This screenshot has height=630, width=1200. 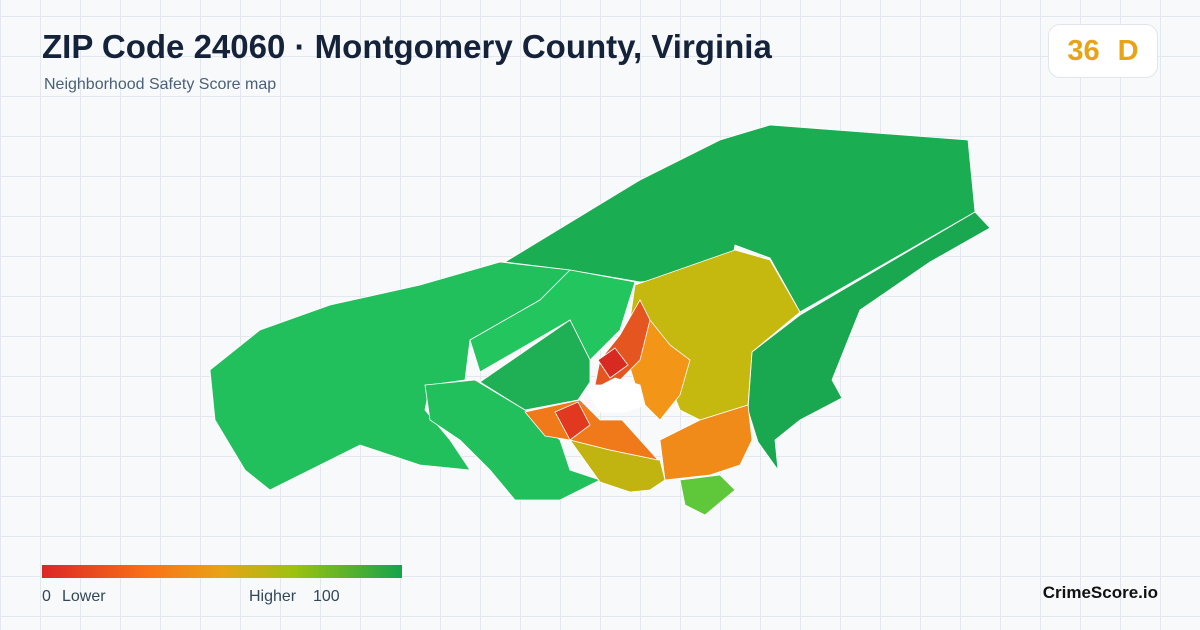 I want to click on score: 36, so click(x=1083, y=50).